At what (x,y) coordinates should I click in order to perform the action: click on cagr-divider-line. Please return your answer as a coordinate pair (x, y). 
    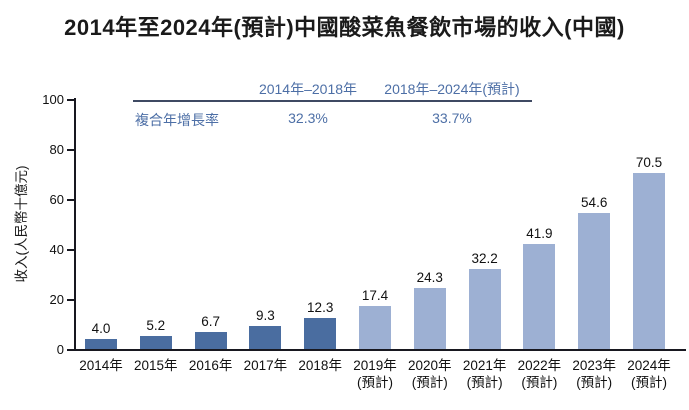
    Looking at the image, I should click on (332, 101).